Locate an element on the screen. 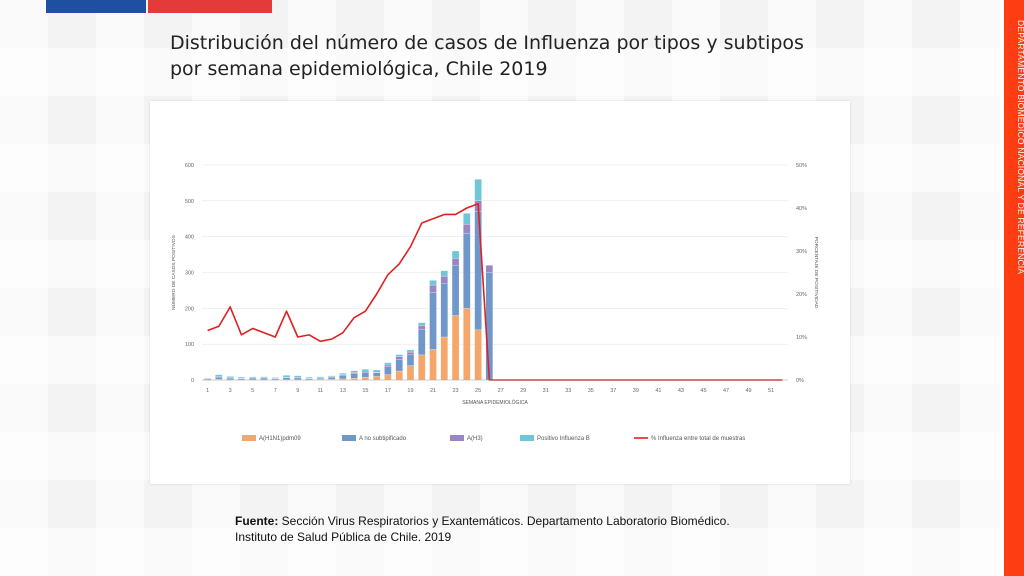 The width and height of the screenshot is (1024, 576). y-tick-label: 300 is located at coordinates (189, 274).